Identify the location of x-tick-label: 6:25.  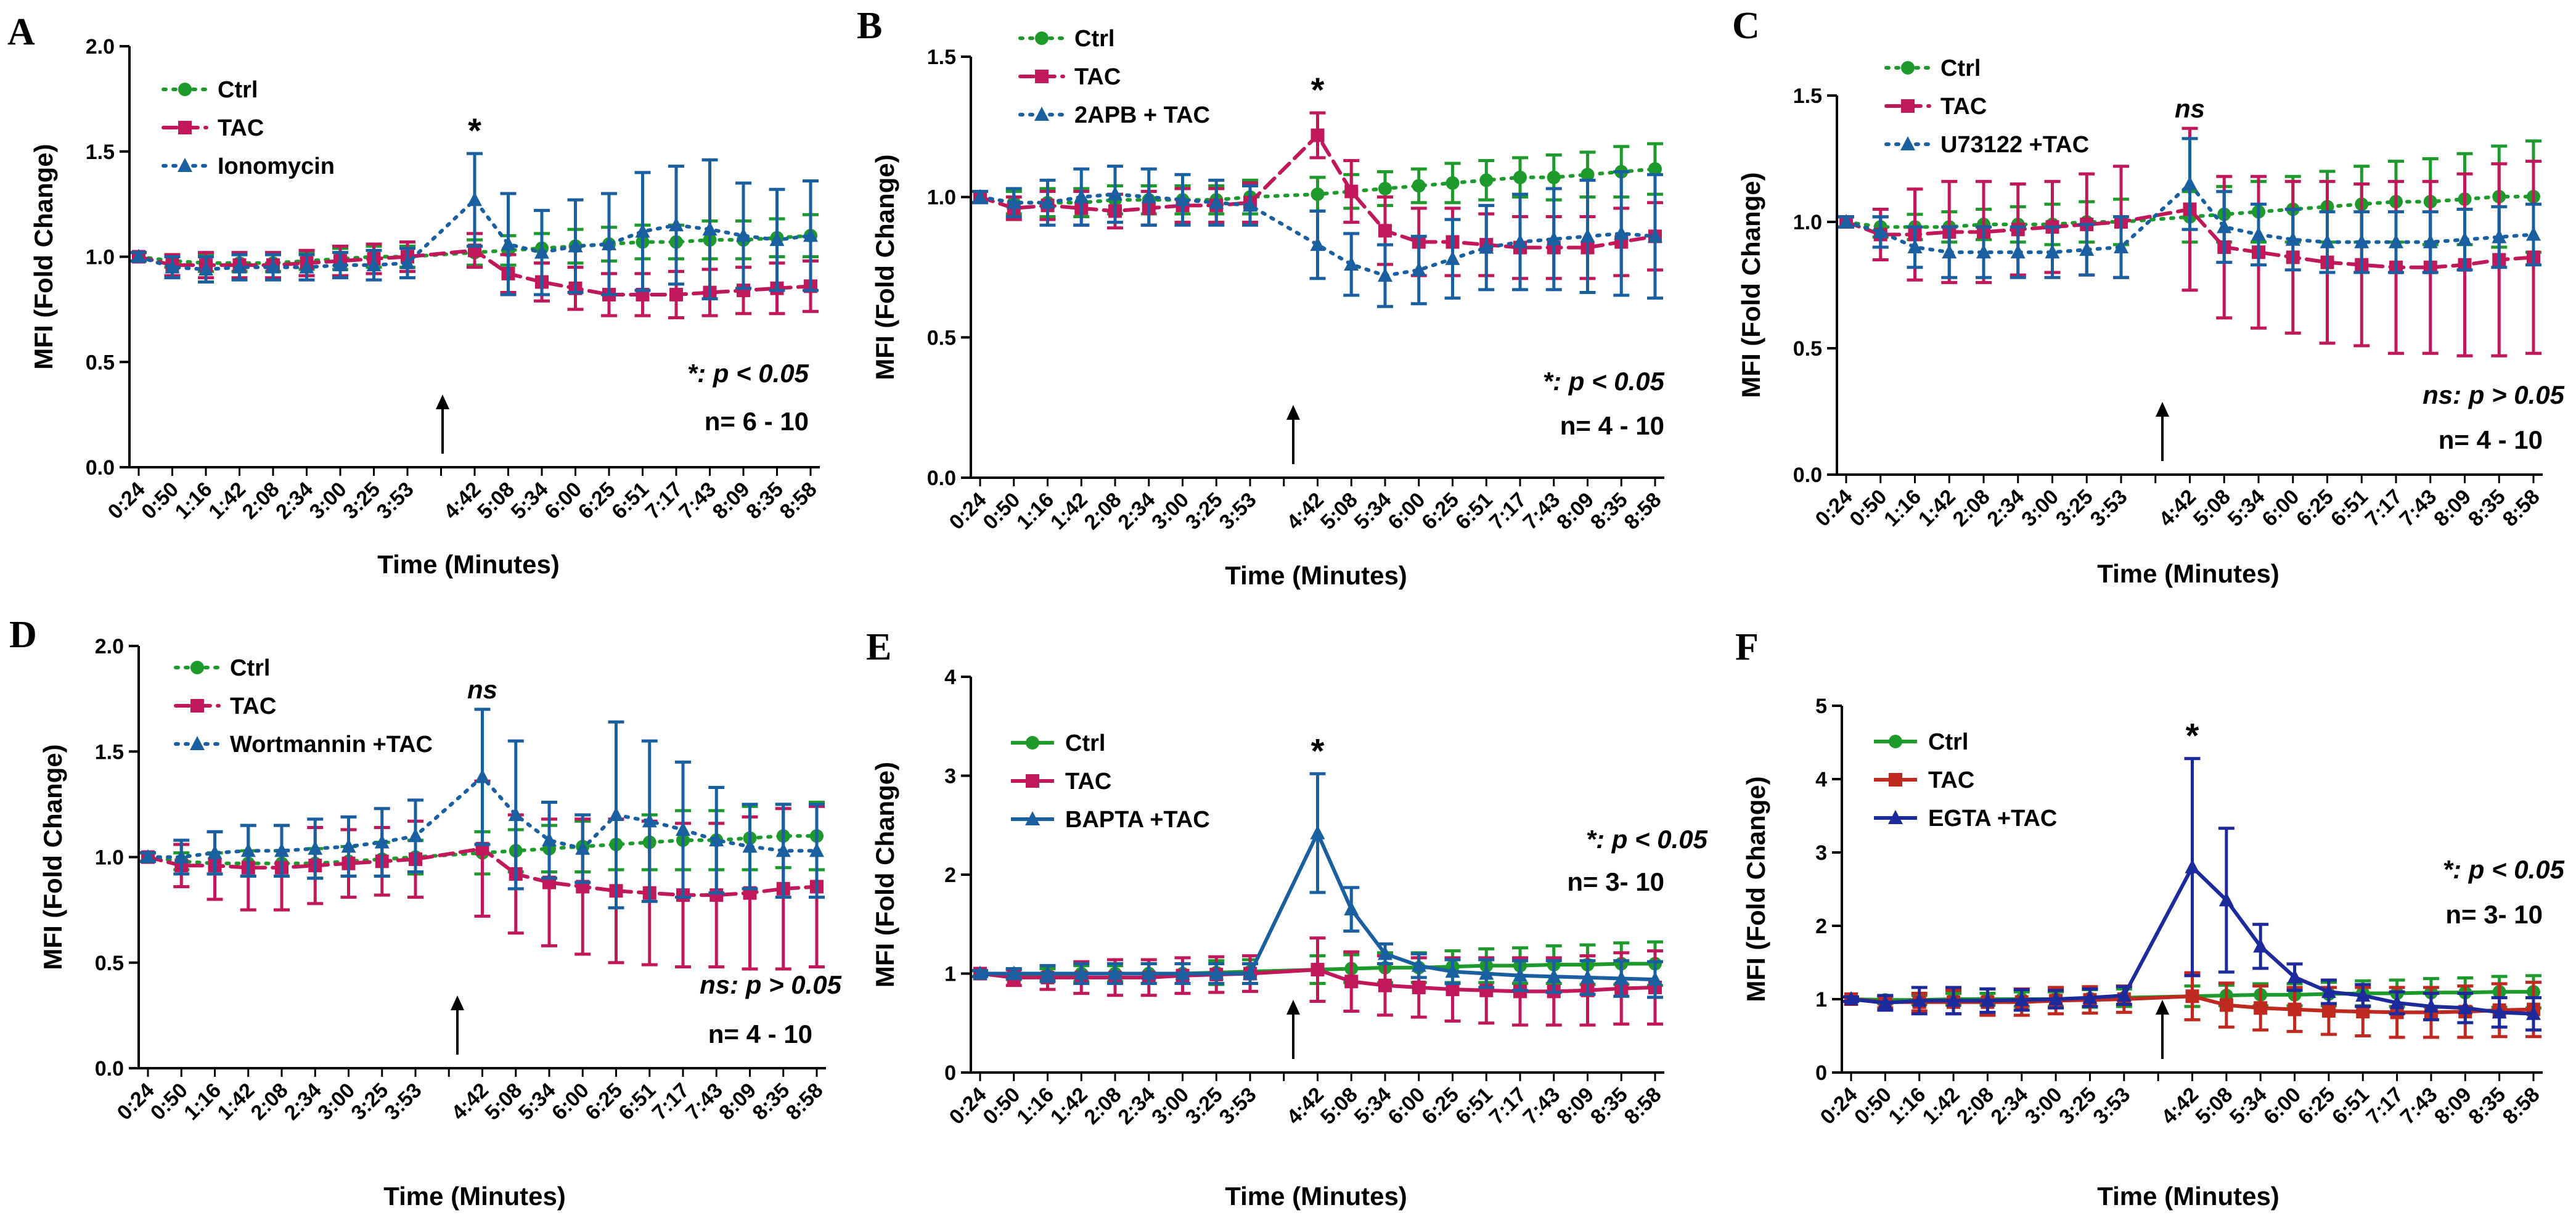
(1440, 1106).